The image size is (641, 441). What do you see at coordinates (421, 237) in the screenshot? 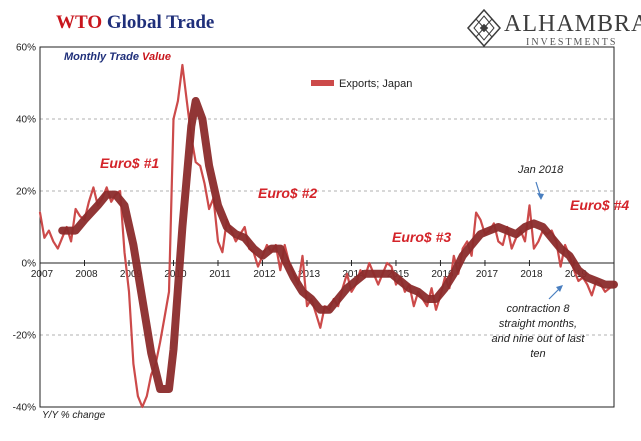
I see `annotation-euro3: Euro$ #3` at bounding box center [421, 237].